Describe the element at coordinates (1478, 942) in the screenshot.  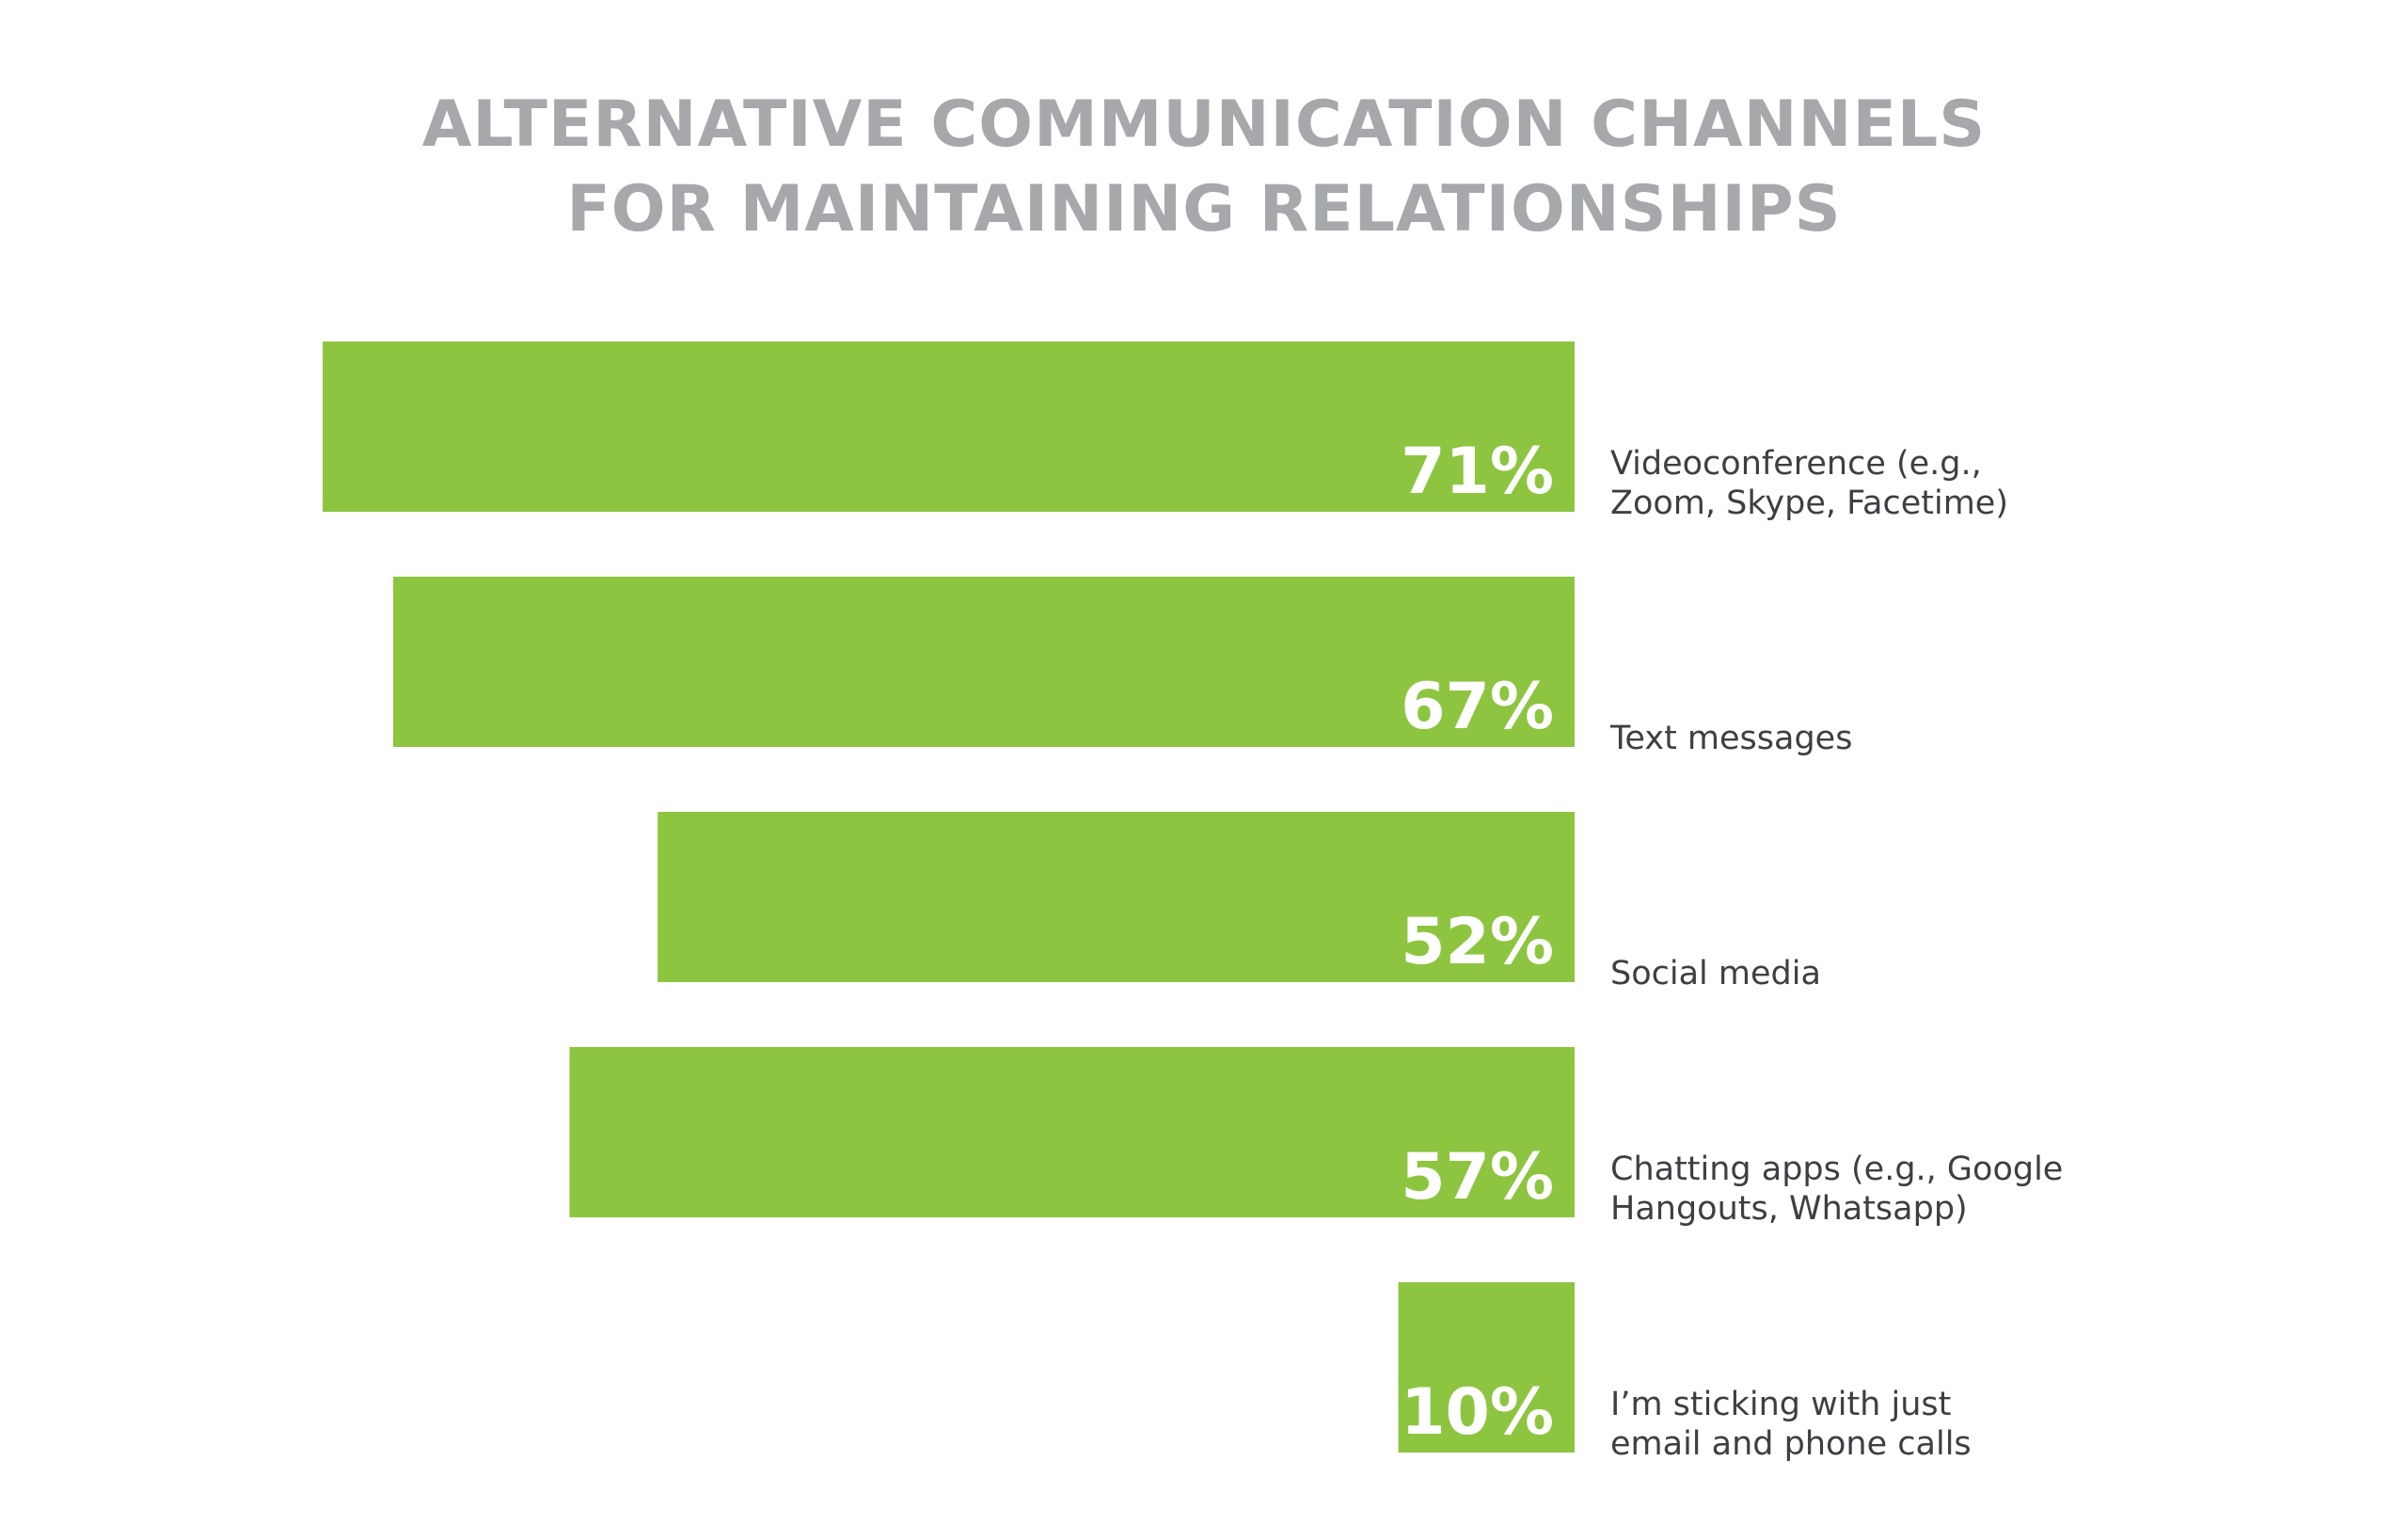
I see `bar-value-label-3: 52%` at that location.